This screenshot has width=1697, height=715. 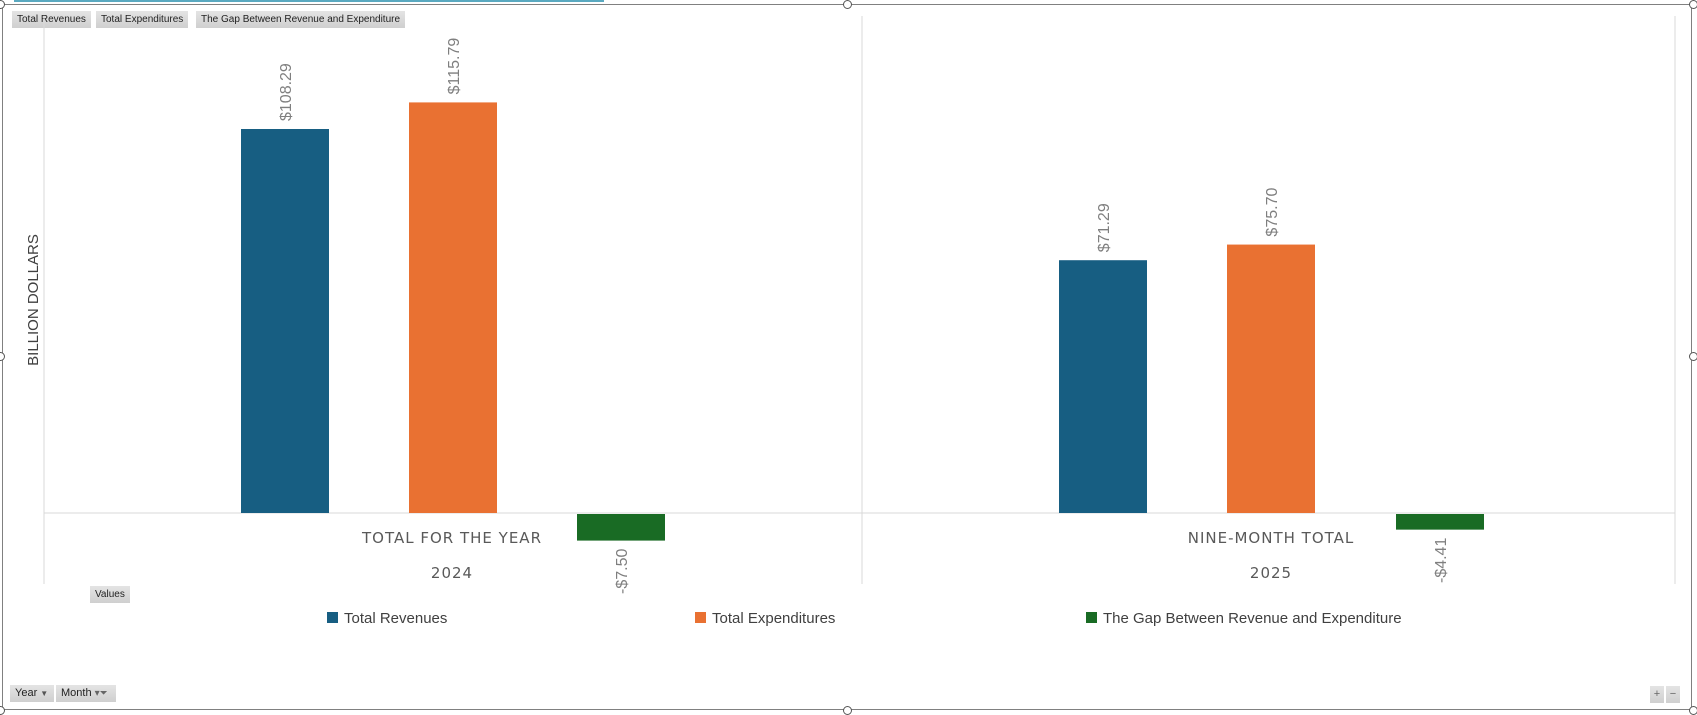 What do you see at coordinates (454, 66) in the screenshot?
I see `data-label: $115.79` at bounding box center [454, 66].